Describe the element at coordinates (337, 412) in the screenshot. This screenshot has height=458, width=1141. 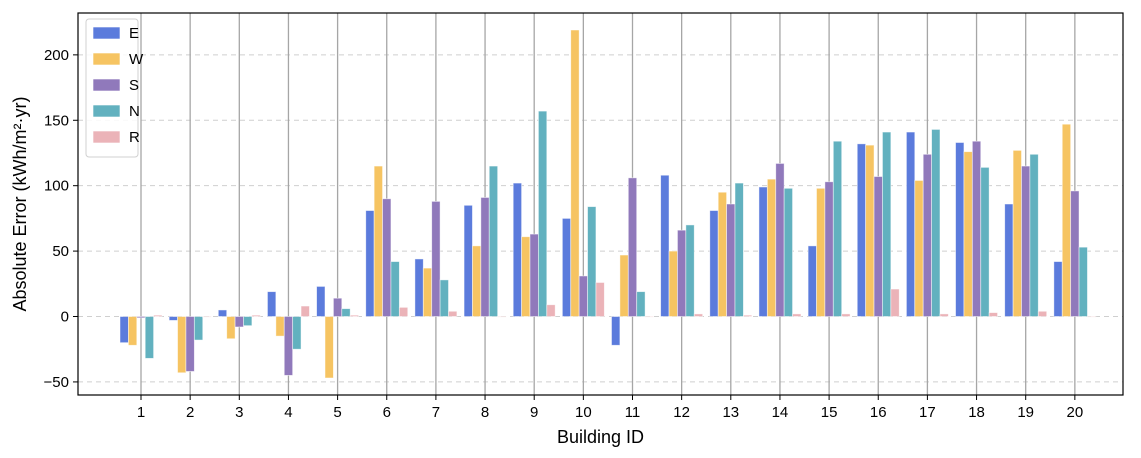
I see `x-tick-label: 5` at that location.